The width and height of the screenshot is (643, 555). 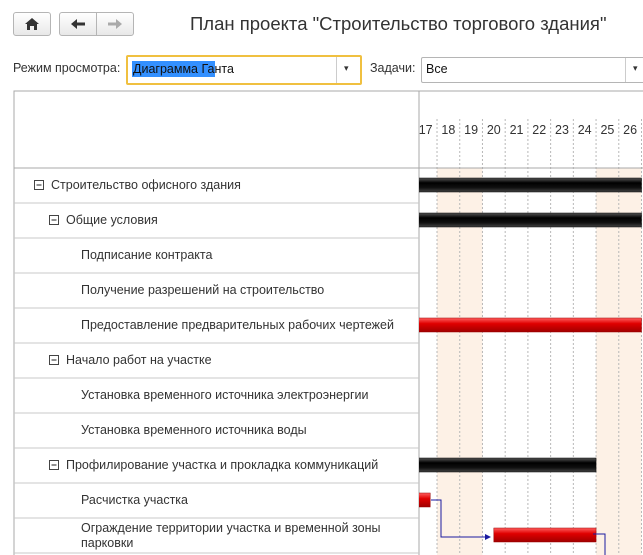 What do you see at coordinates (244, 70) in the screenshot?
I see `view-mode-select: Диаграмма Ганта ▾` at bounding box center [244, 70].